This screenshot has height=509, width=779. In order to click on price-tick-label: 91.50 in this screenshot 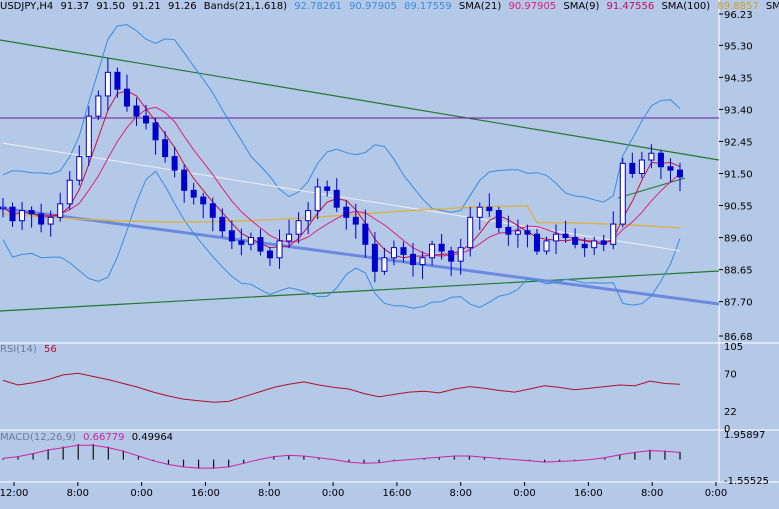, I will do `click(738, 174)`.